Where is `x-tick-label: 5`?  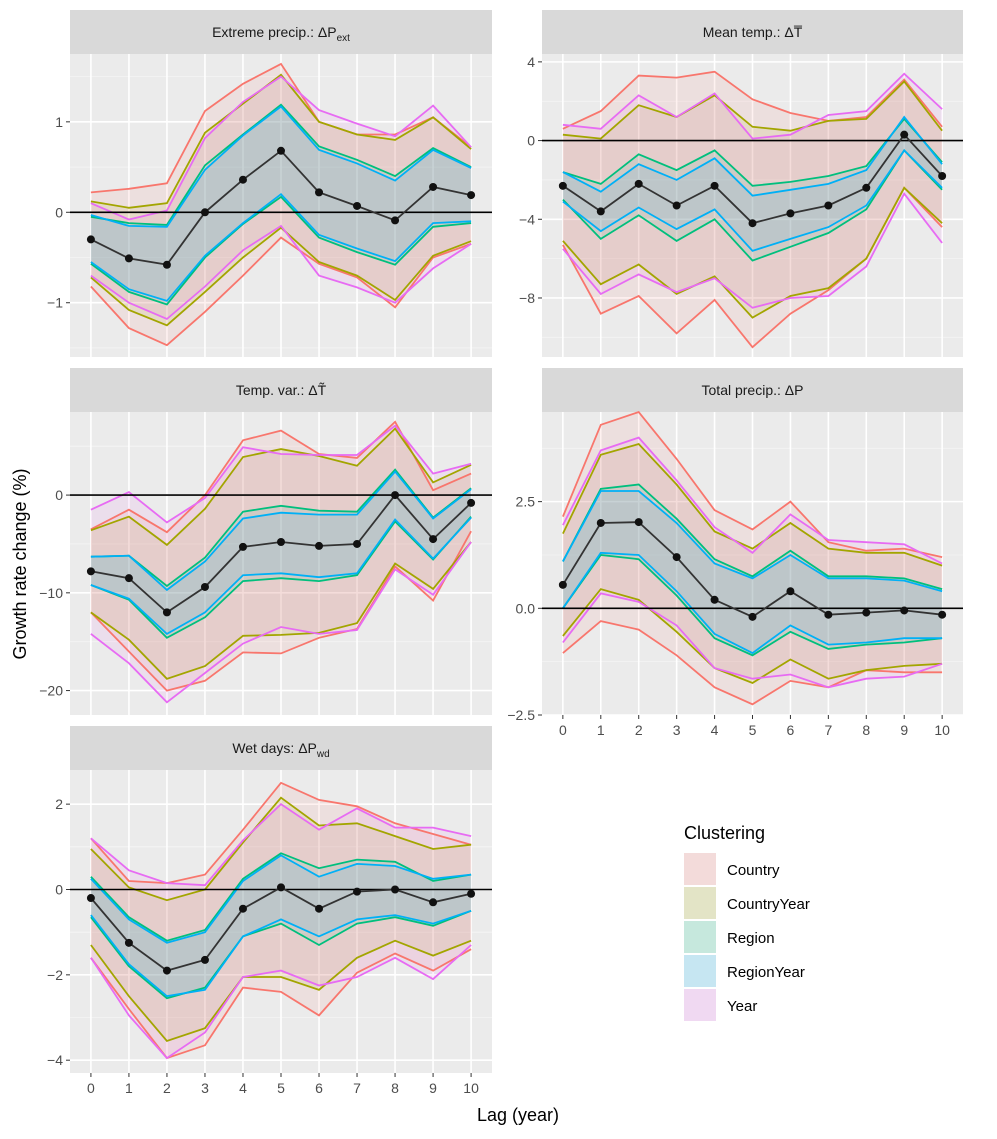 x-tick-label: 5 is located at coordinates (281, 1088).